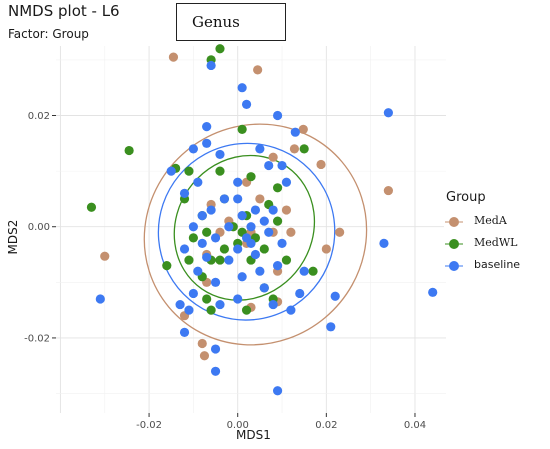  I want to click on legend-label-baseline: baseline, so click(497, 264).